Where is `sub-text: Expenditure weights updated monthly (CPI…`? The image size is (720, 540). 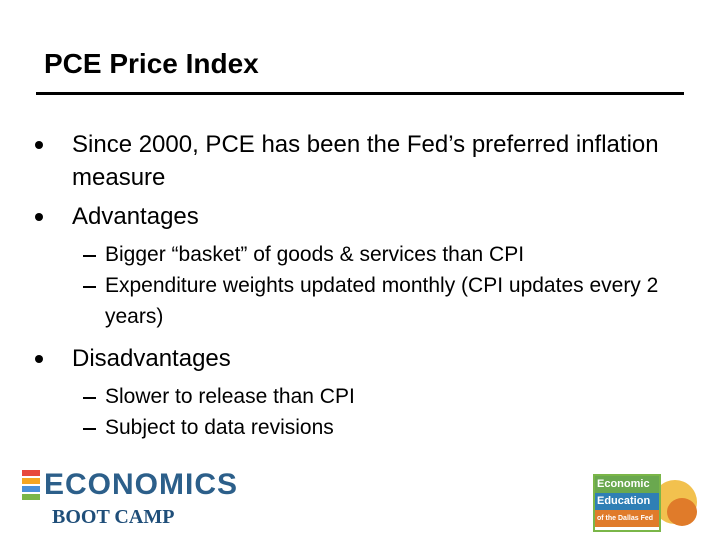 sub-text: Expenditure weights updated monthly (CPI… is located at coordinates (382, 301).